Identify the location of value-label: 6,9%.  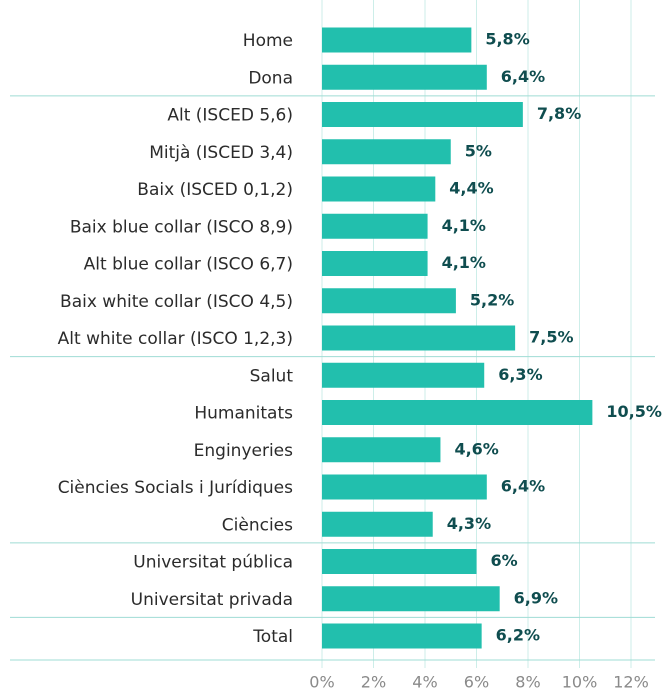
(536, 597).